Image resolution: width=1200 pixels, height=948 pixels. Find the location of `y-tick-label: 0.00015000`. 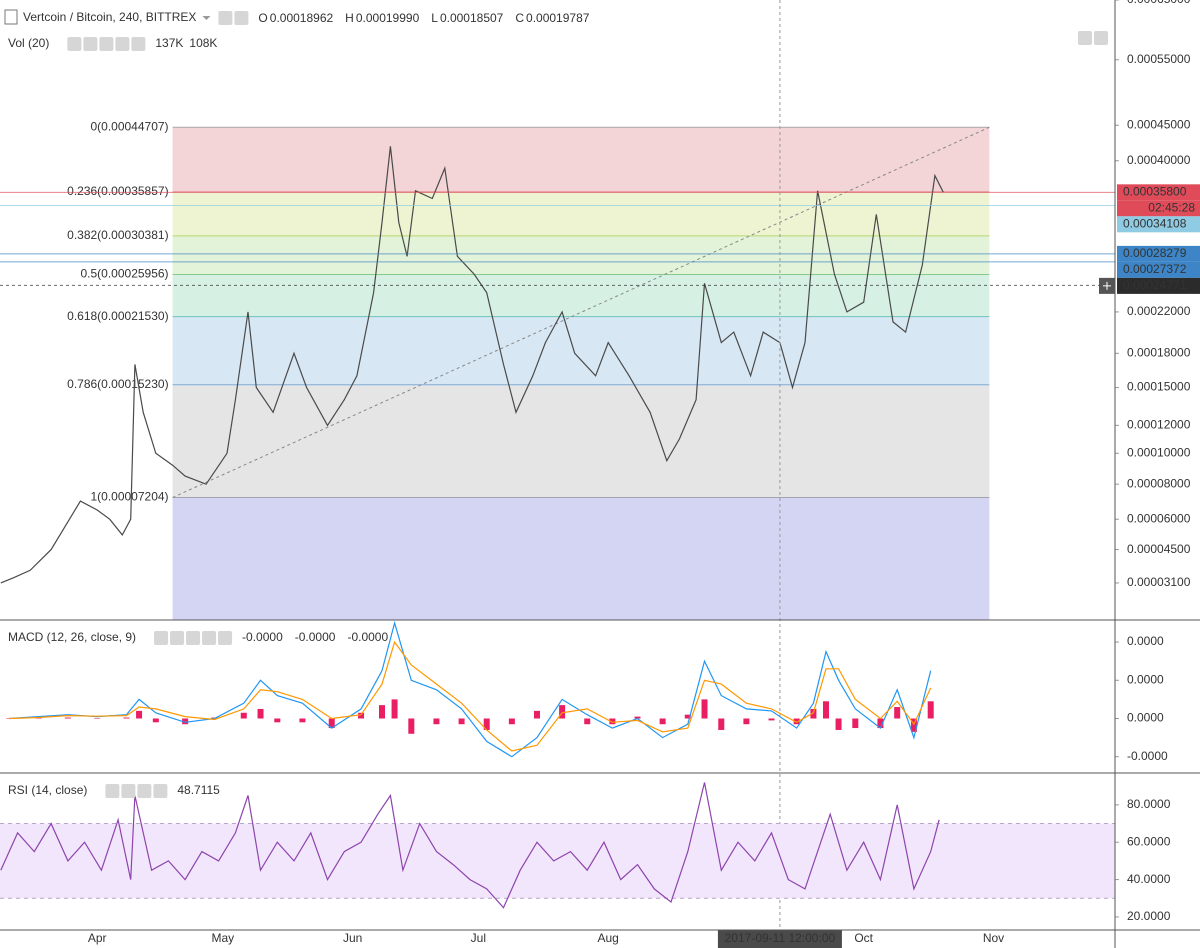

y-tick-label: 0.00015000 is located at coordinates (1159, 387).